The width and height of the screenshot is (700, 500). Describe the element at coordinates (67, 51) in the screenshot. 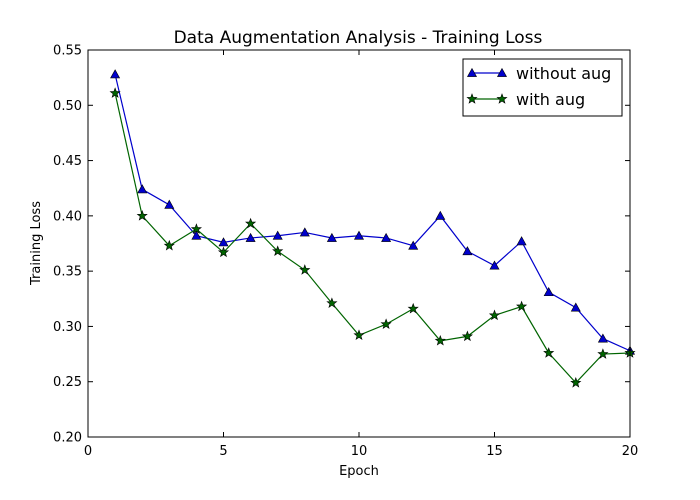

I see `y-tick-label: 0.55` at that location.